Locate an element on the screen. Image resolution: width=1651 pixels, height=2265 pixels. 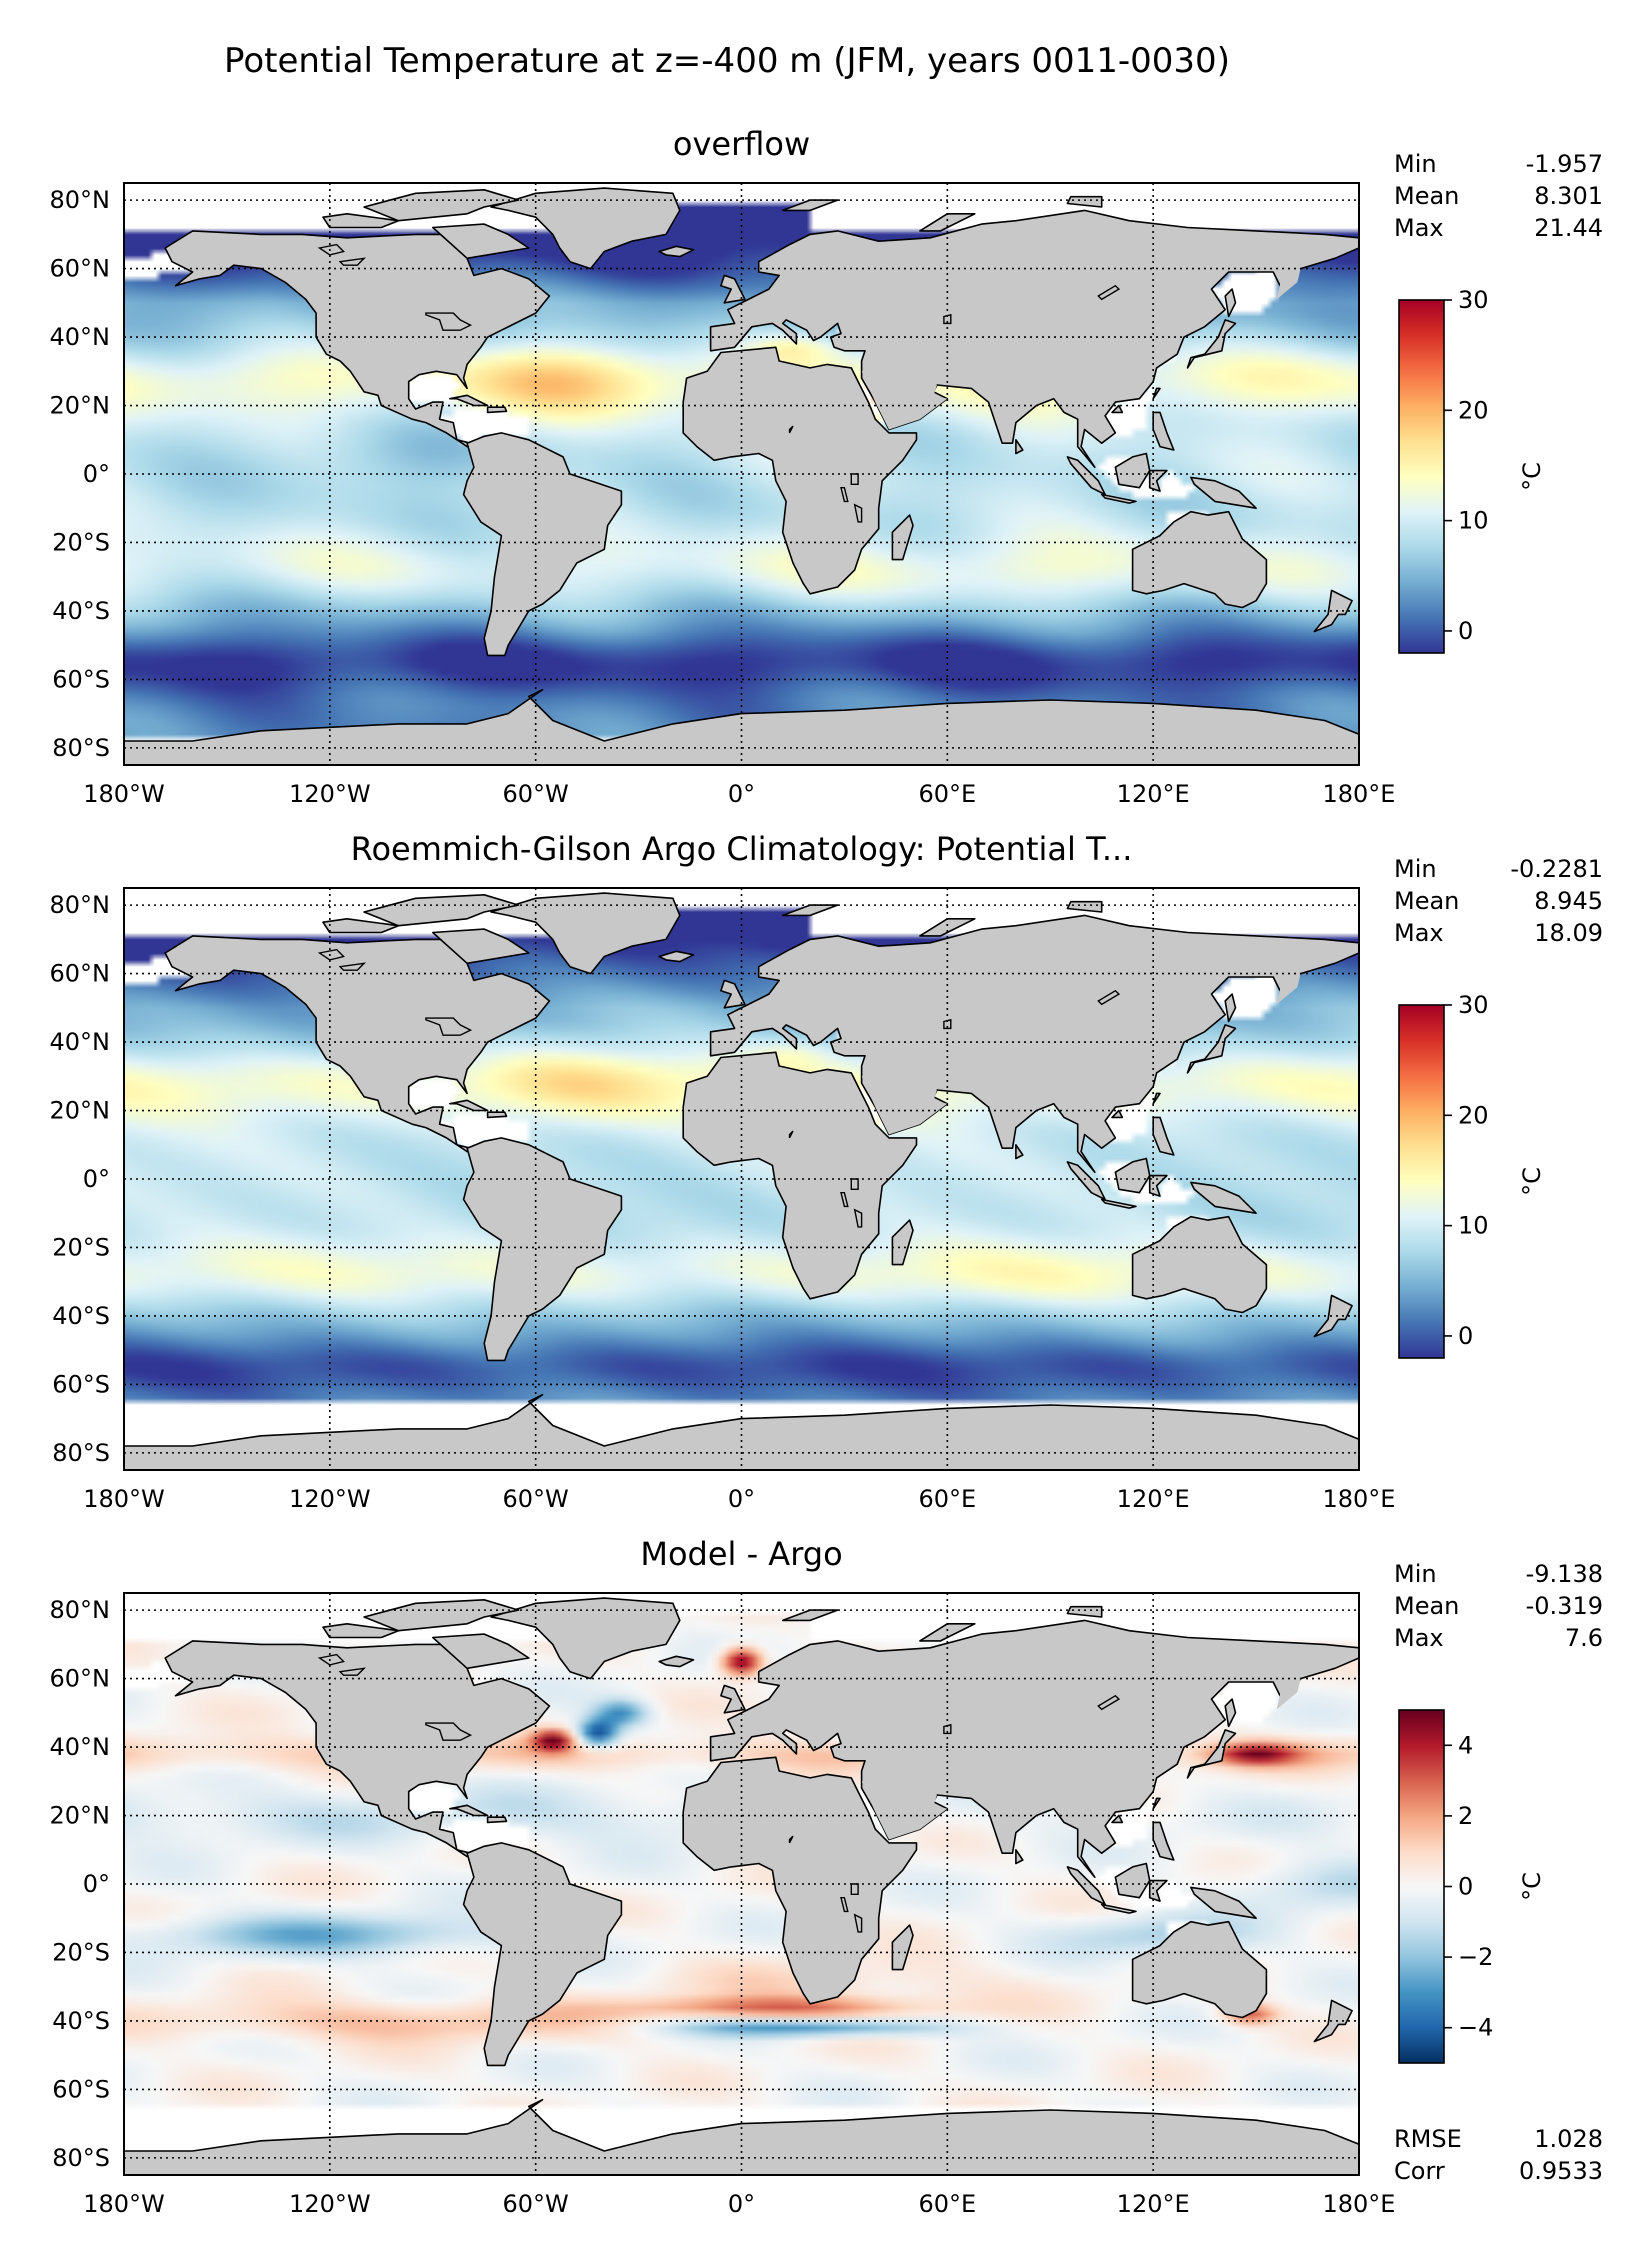
x-tick-label: 0° is located at coordinates (741, 2204).